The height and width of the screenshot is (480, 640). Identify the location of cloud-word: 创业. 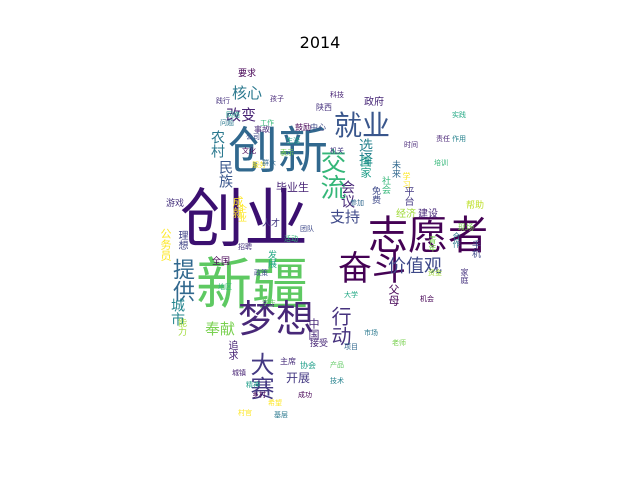
(244, 220).